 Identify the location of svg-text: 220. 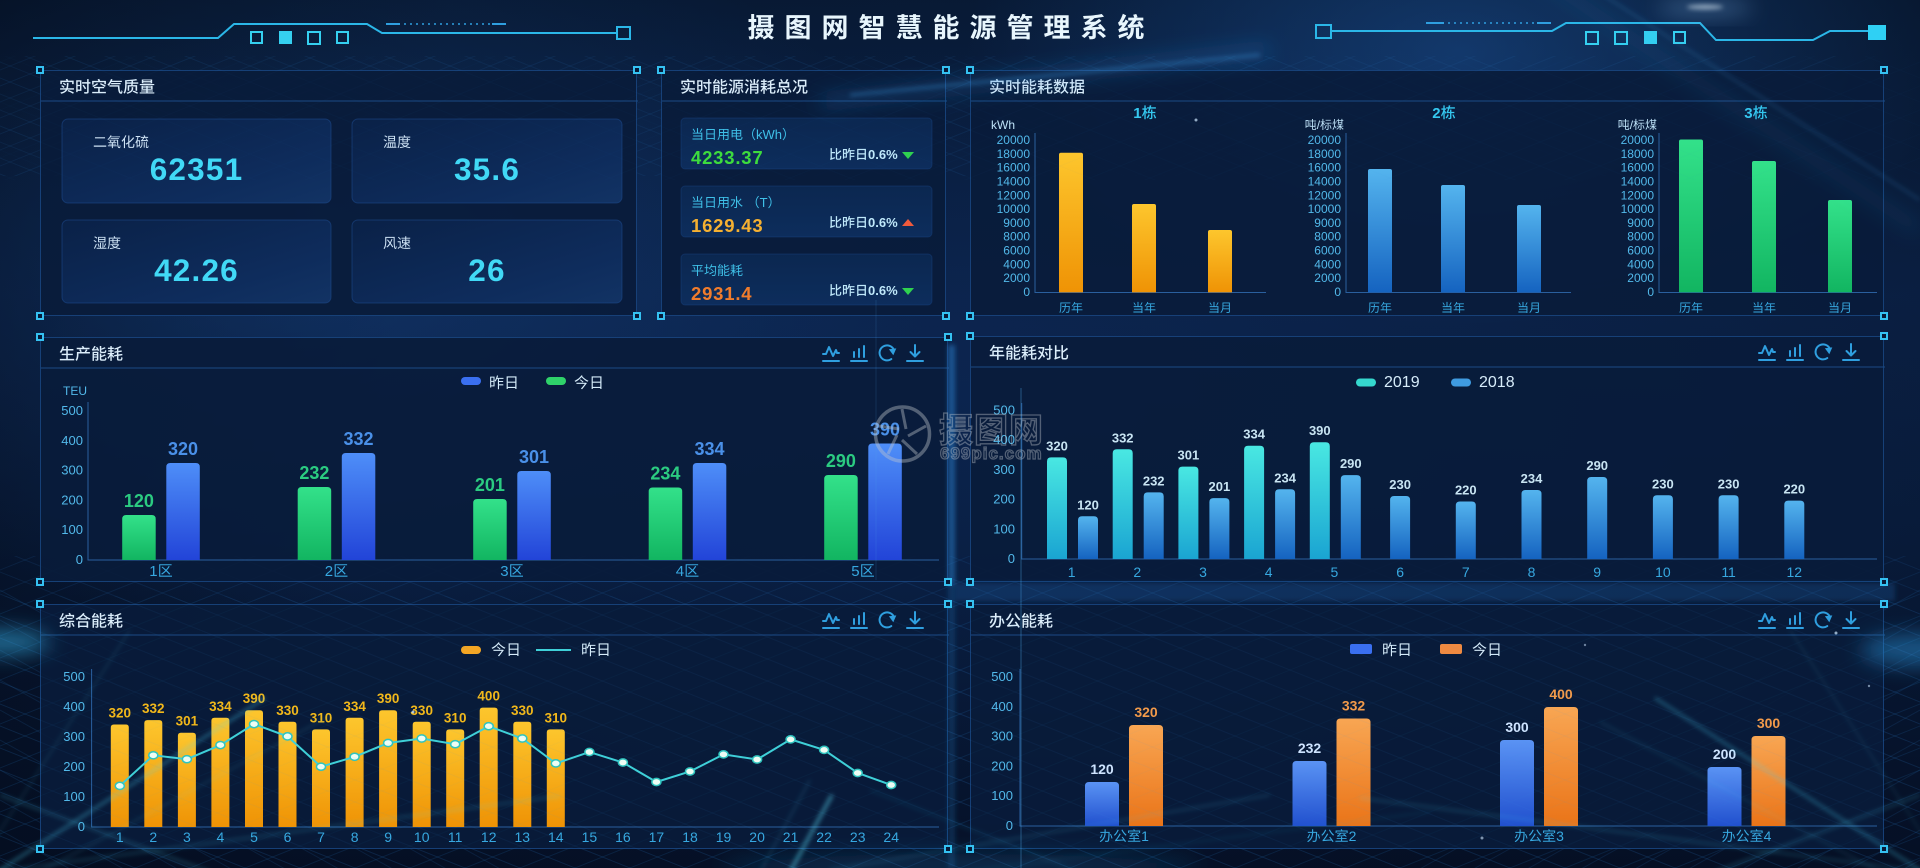
(1794, 489).